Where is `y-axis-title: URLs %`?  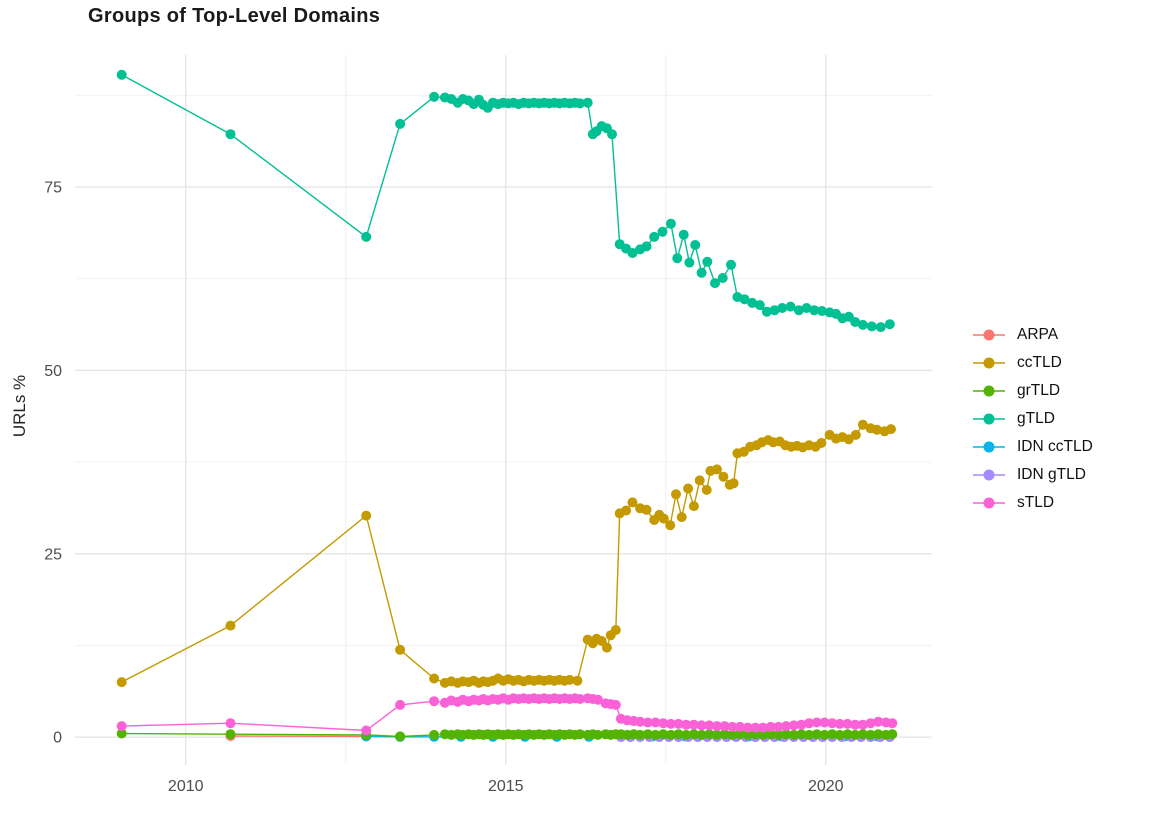
y-axis-title: URLs % is located at coordinates (19, 406).